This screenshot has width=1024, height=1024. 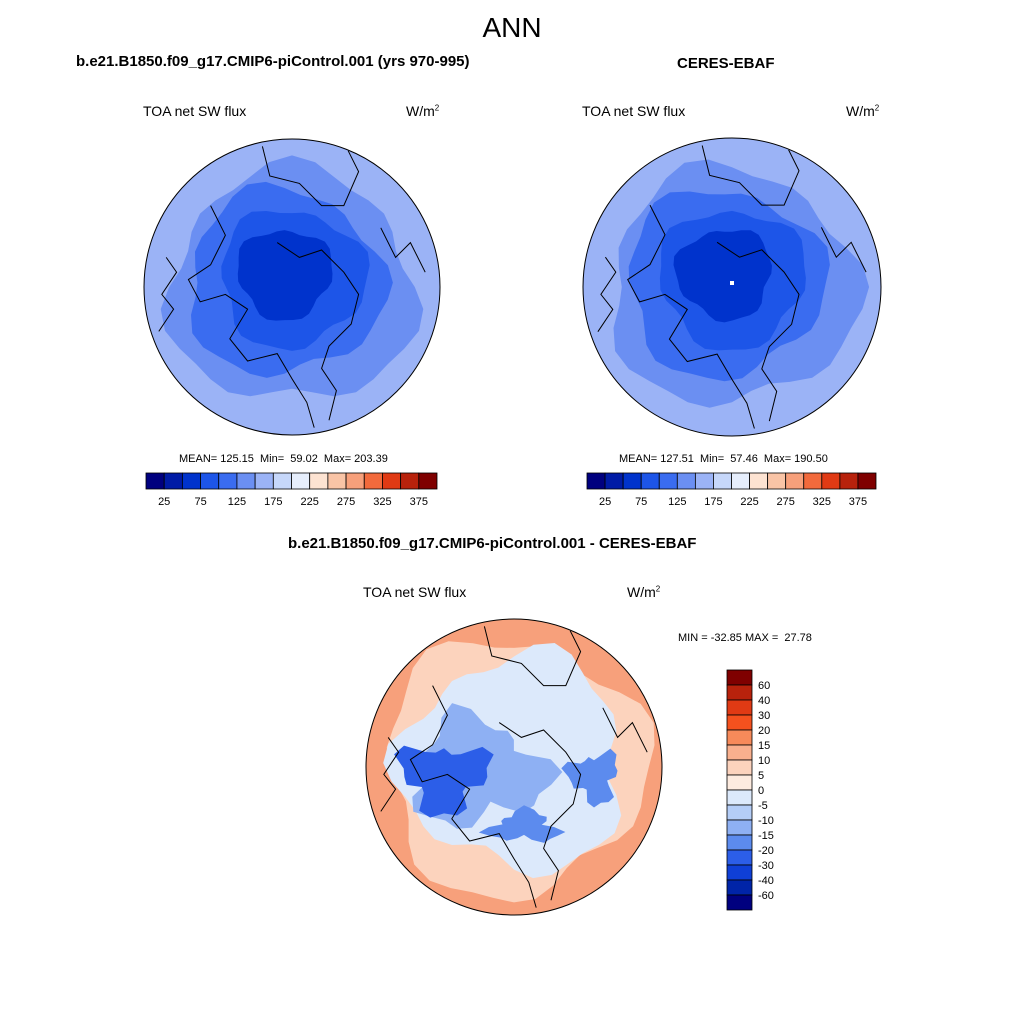 I want to click on colorbar2-tick-label: 75, so click(x=641, y=502).